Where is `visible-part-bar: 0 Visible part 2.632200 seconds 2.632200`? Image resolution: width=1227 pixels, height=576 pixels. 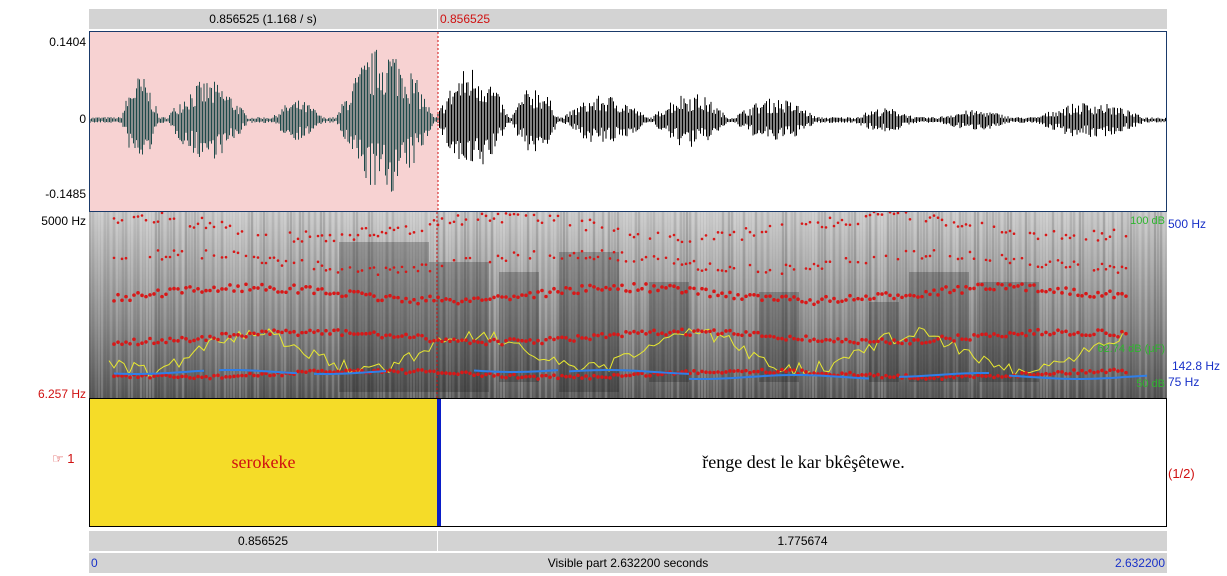
visible-part-bar: 0 Visible part 2.632200 seconds 2.632200 is located at coordinates (628, 563).